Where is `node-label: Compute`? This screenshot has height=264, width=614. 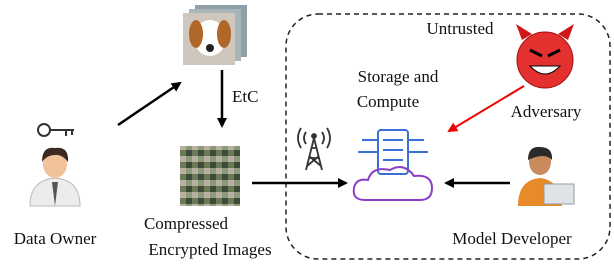
node-label: Compute is located at coordinates (388, 101).